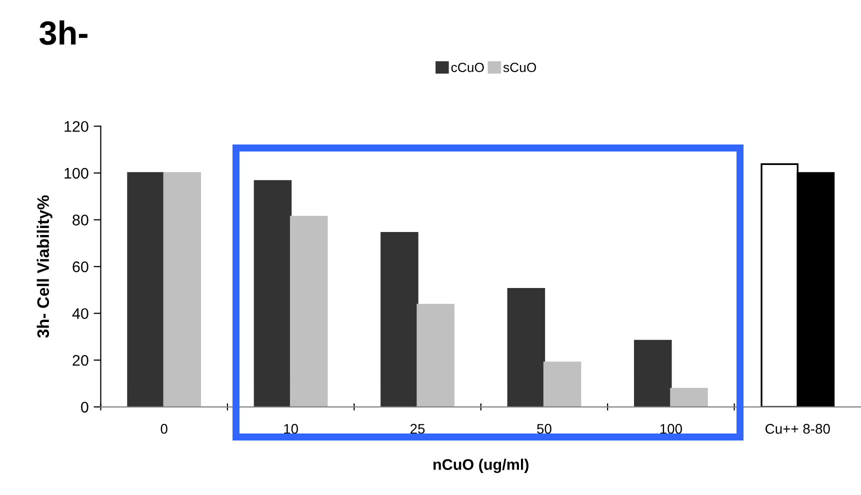  What do you see at coordinates (291, 429) in the screenshot?
I see `x-tick-label: 10` at bounding box center [291, 429].